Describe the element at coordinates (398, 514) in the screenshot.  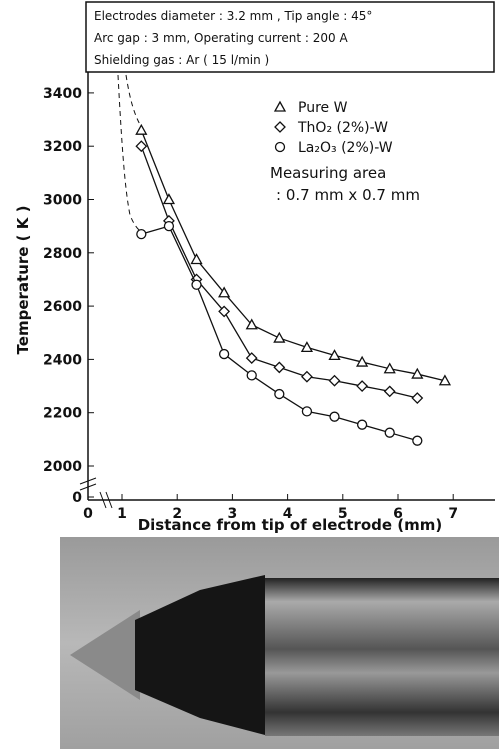
I see `x-tick-label: 6` at that location.